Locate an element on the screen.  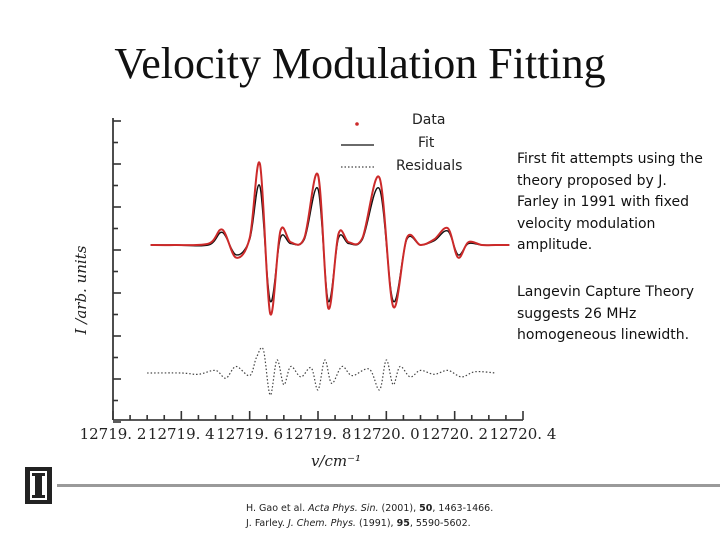
series-data-line is located at coordinates (330, 238).